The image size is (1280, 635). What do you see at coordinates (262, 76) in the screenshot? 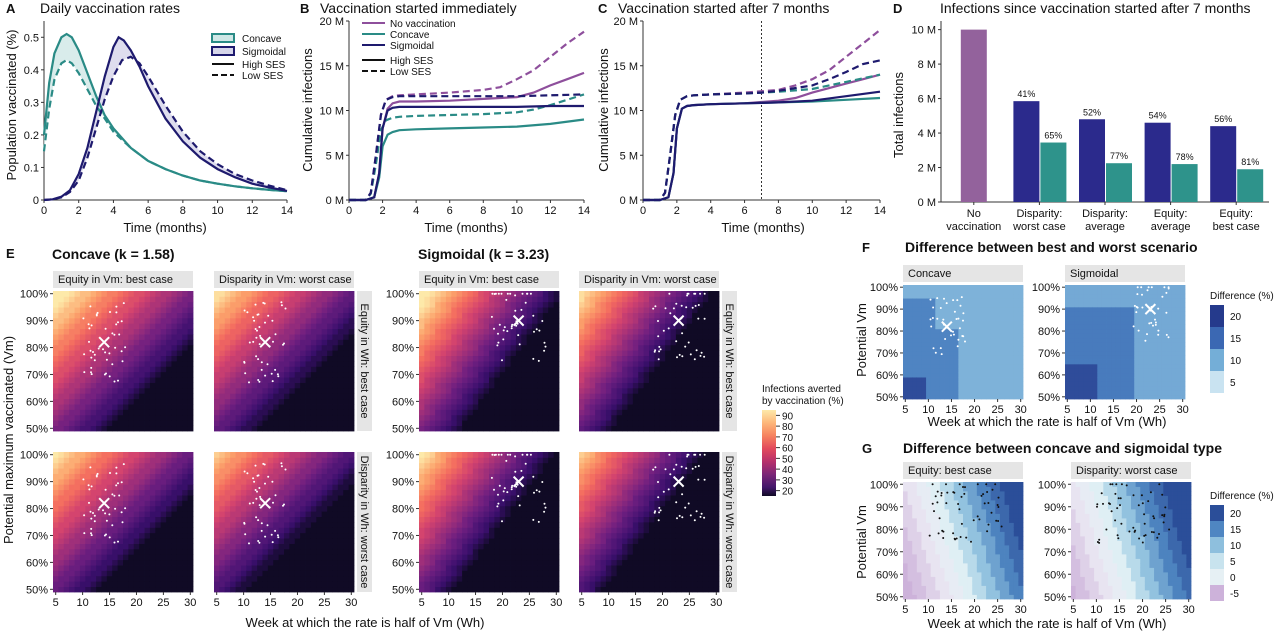
I see `legend-label-low: Low SES` at bounding box center [262, 76].